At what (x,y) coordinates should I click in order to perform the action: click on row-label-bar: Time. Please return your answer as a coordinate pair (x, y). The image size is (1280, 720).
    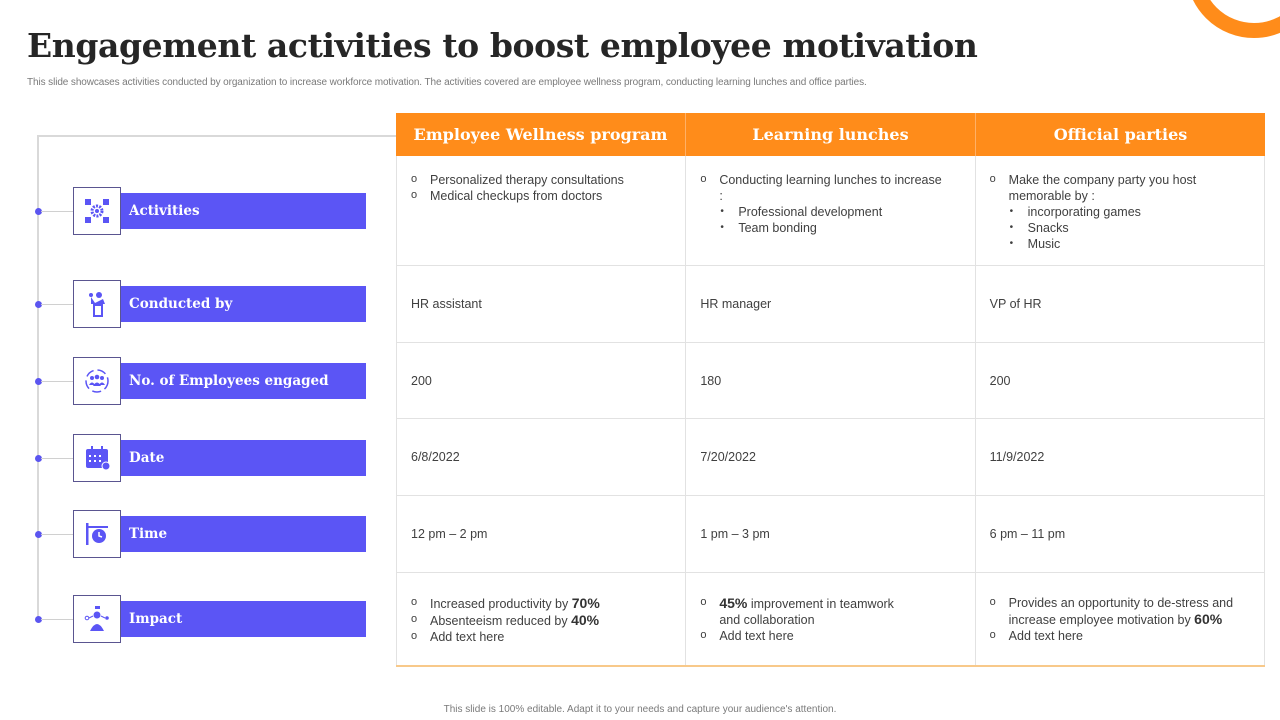
    Looking at the image, I should click on (243, 534).